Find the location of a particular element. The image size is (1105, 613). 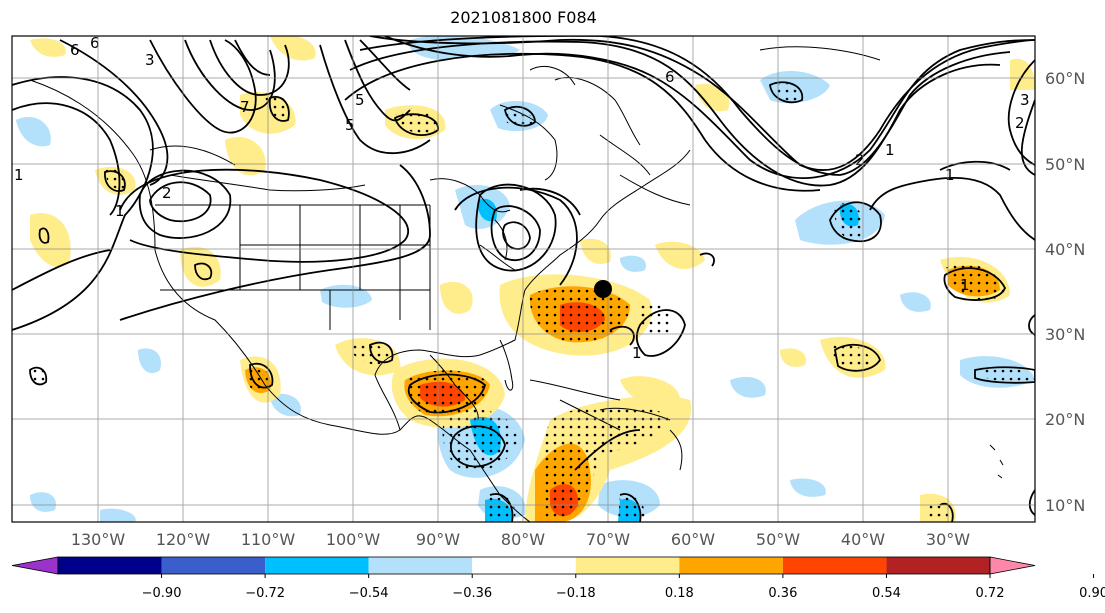

longitude-tick-label: 50°W is located at coordinates (778, 539).